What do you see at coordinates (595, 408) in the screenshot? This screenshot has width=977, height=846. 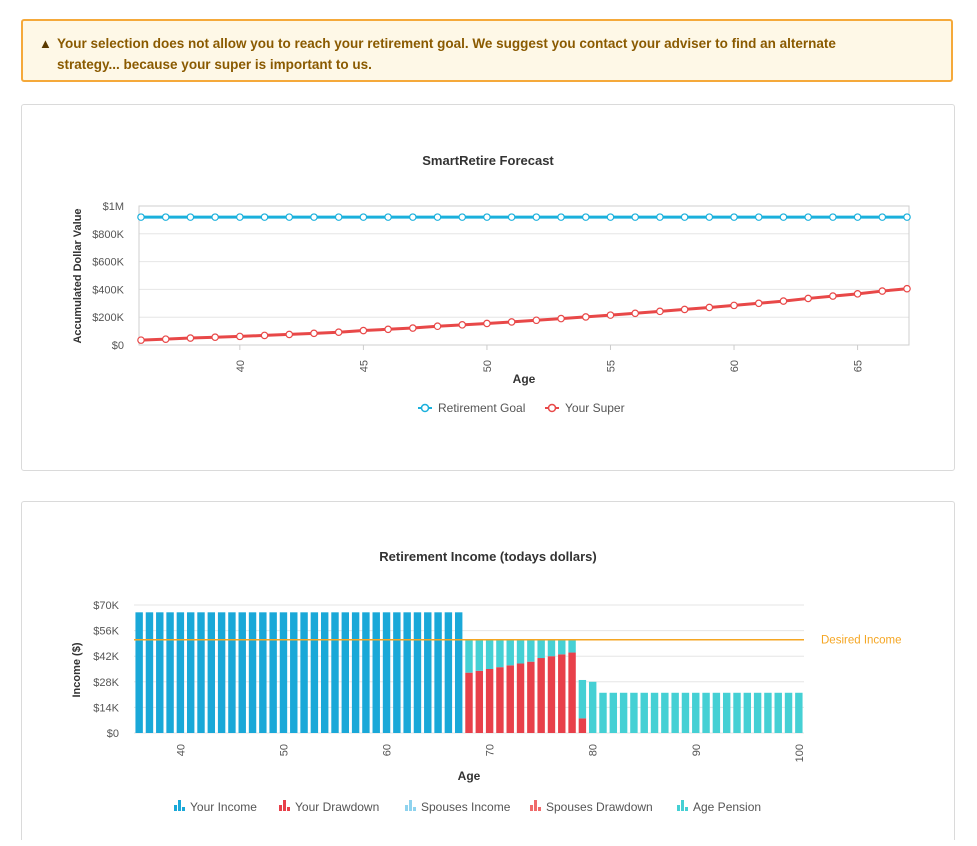 I see `legend-label: Your Super` at bounding box center [595, 408].